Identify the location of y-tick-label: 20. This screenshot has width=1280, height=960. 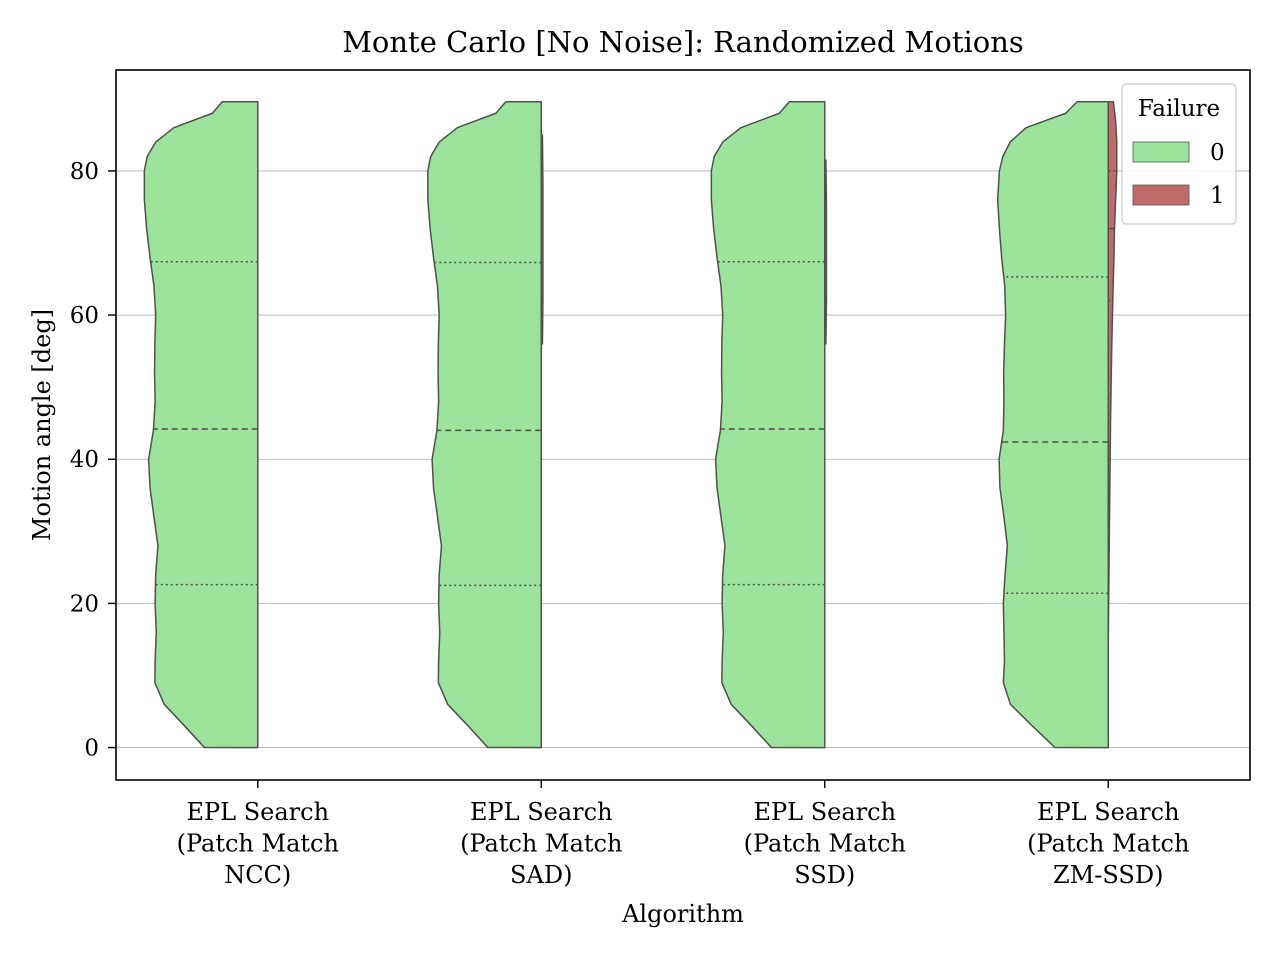
(84, 604).